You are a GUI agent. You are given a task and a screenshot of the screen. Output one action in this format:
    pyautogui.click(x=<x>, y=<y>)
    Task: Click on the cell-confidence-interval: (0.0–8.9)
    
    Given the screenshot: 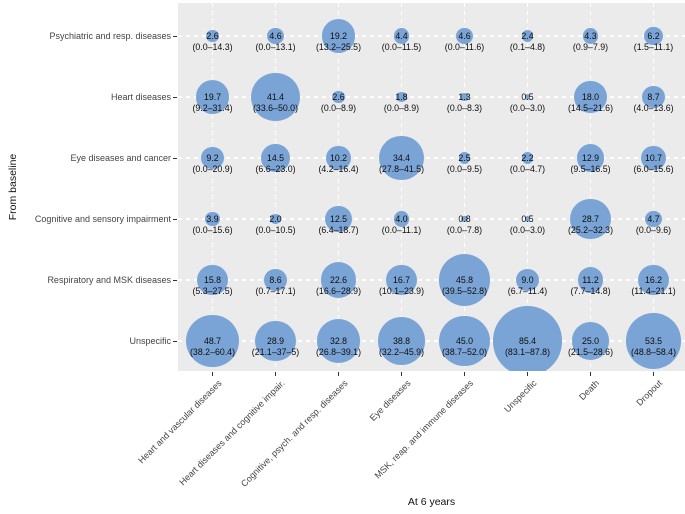 What is the action you would take?
    pyautogui.click(x=338, y=107)
    